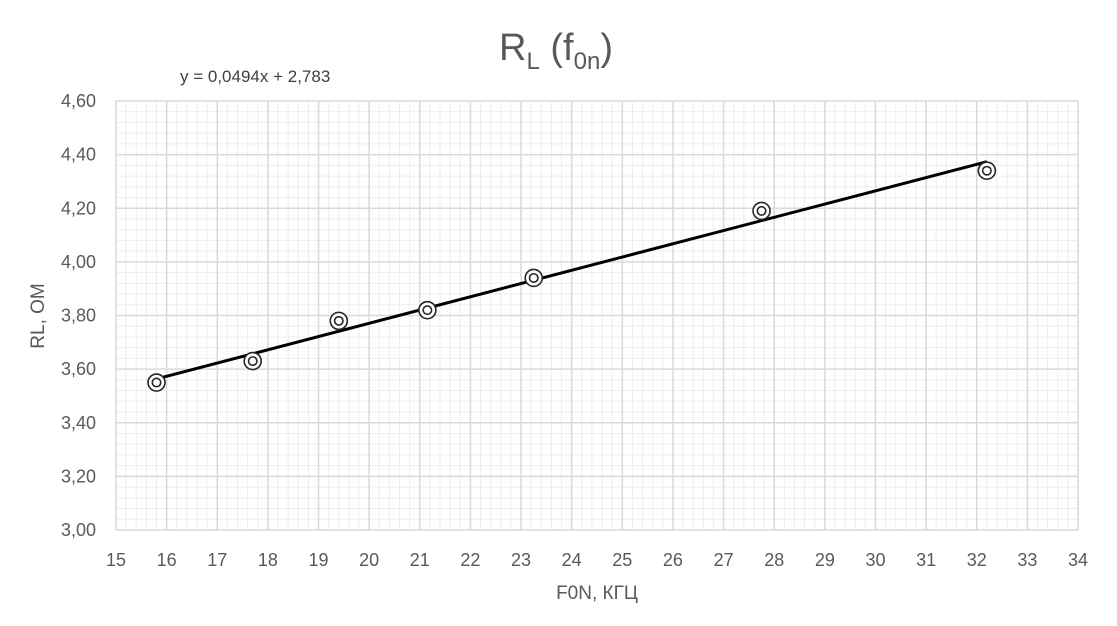  Describe the element at coordinates (557, 48) in the screenshot. I see `chart-title-open: (f` at that location.